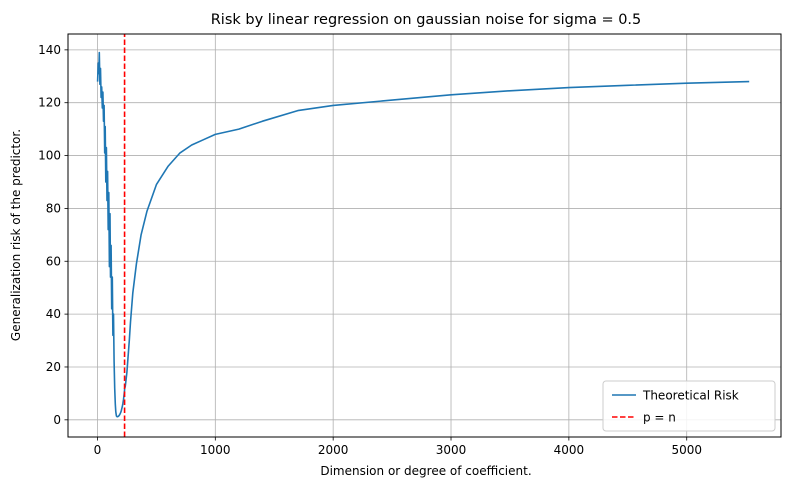 The height and width of the screenshot is (490, 790). I want to click on y-tick-label: 80, so click(53, 208).